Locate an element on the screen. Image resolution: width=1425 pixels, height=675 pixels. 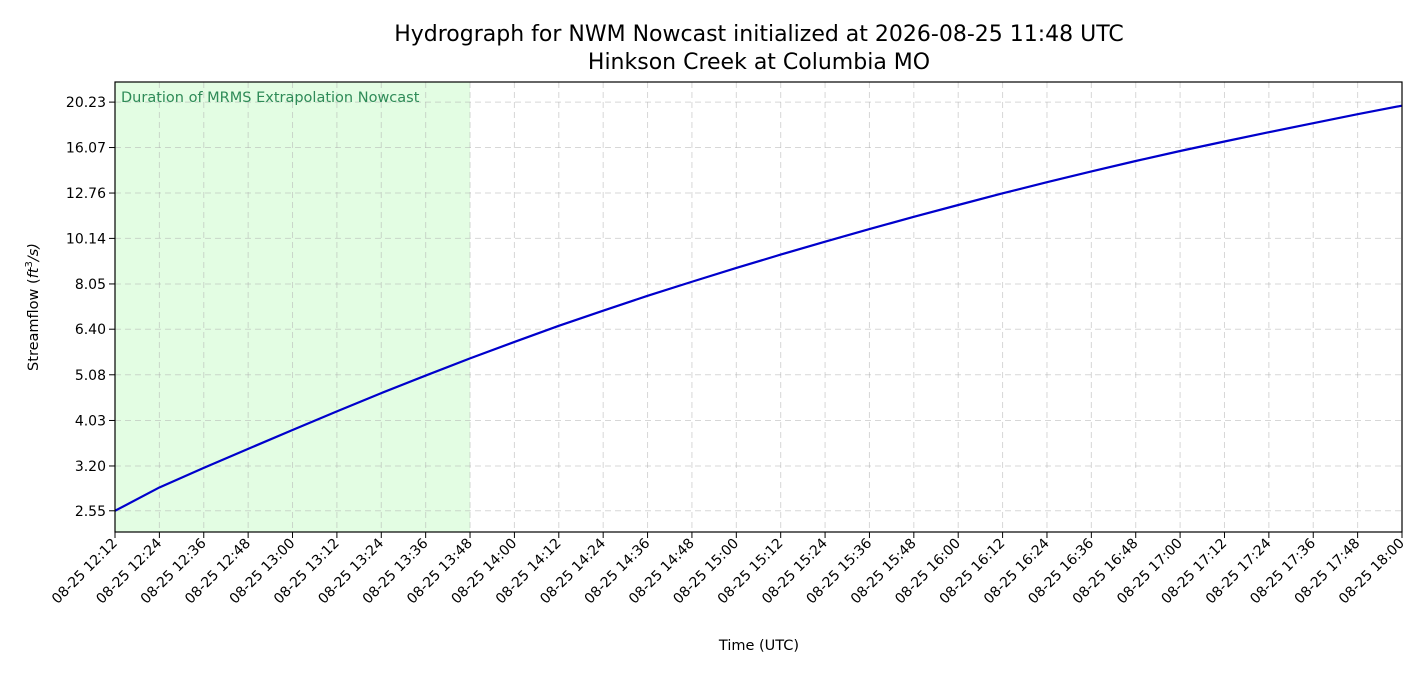
y-tick-label: 5.08 is located at coordinates (90, 376).